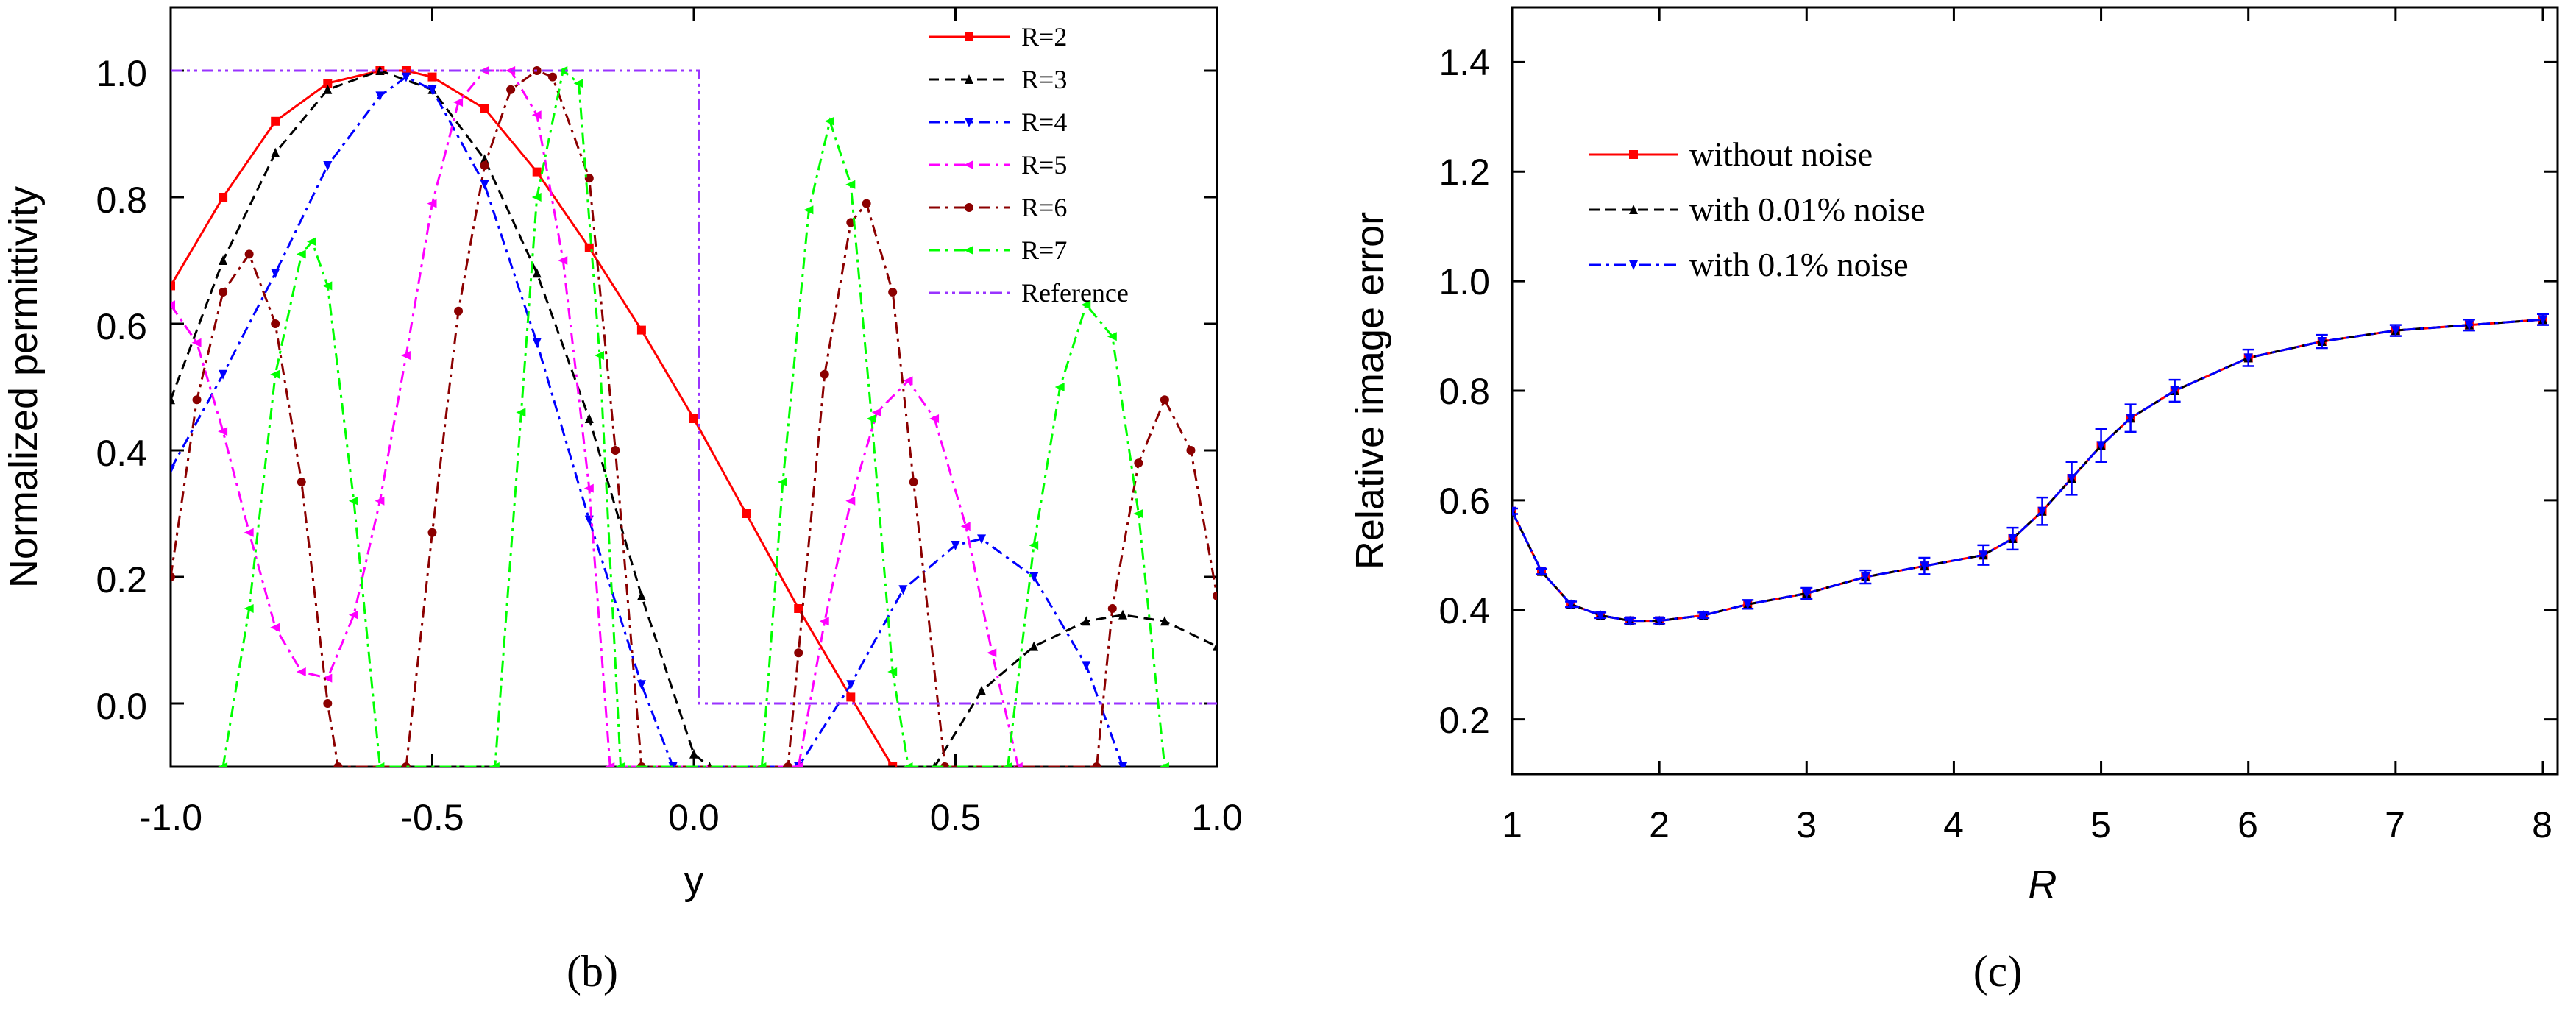 The width and height of the screenshot is (2576, 1014). Describe the element at coordinates (1044, 207) in the screenshot. I see `b-legend-label-4: R=6` at that location.